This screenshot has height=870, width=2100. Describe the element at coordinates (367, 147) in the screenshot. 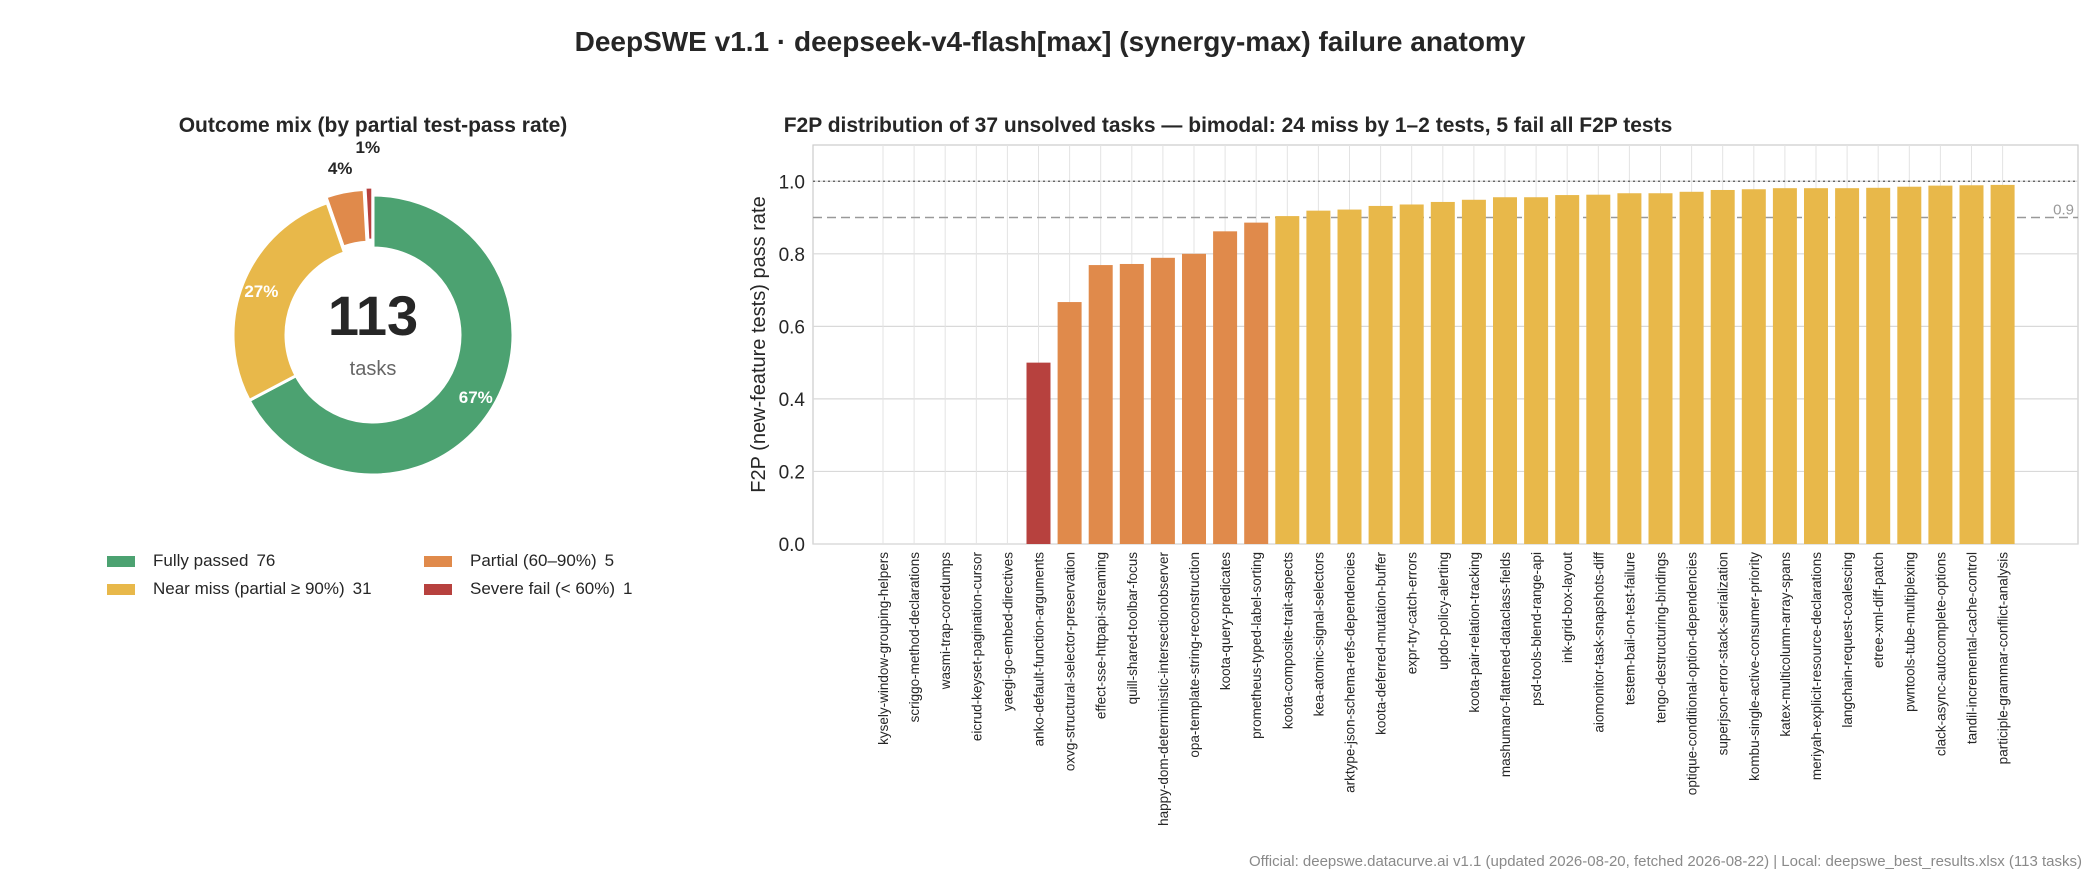

I see `donut-slice-label-4: 1%` at that location.